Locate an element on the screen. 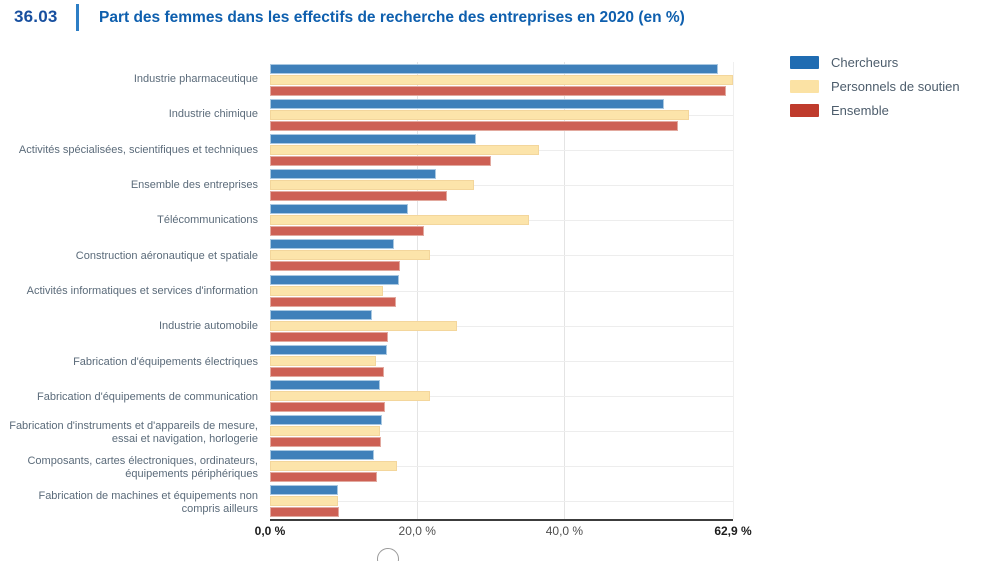 Image resolution: width=1000 pixels, height=561 pixels. category-label: Fabrication d'équipements électriques is located at coordinates (165, 361).